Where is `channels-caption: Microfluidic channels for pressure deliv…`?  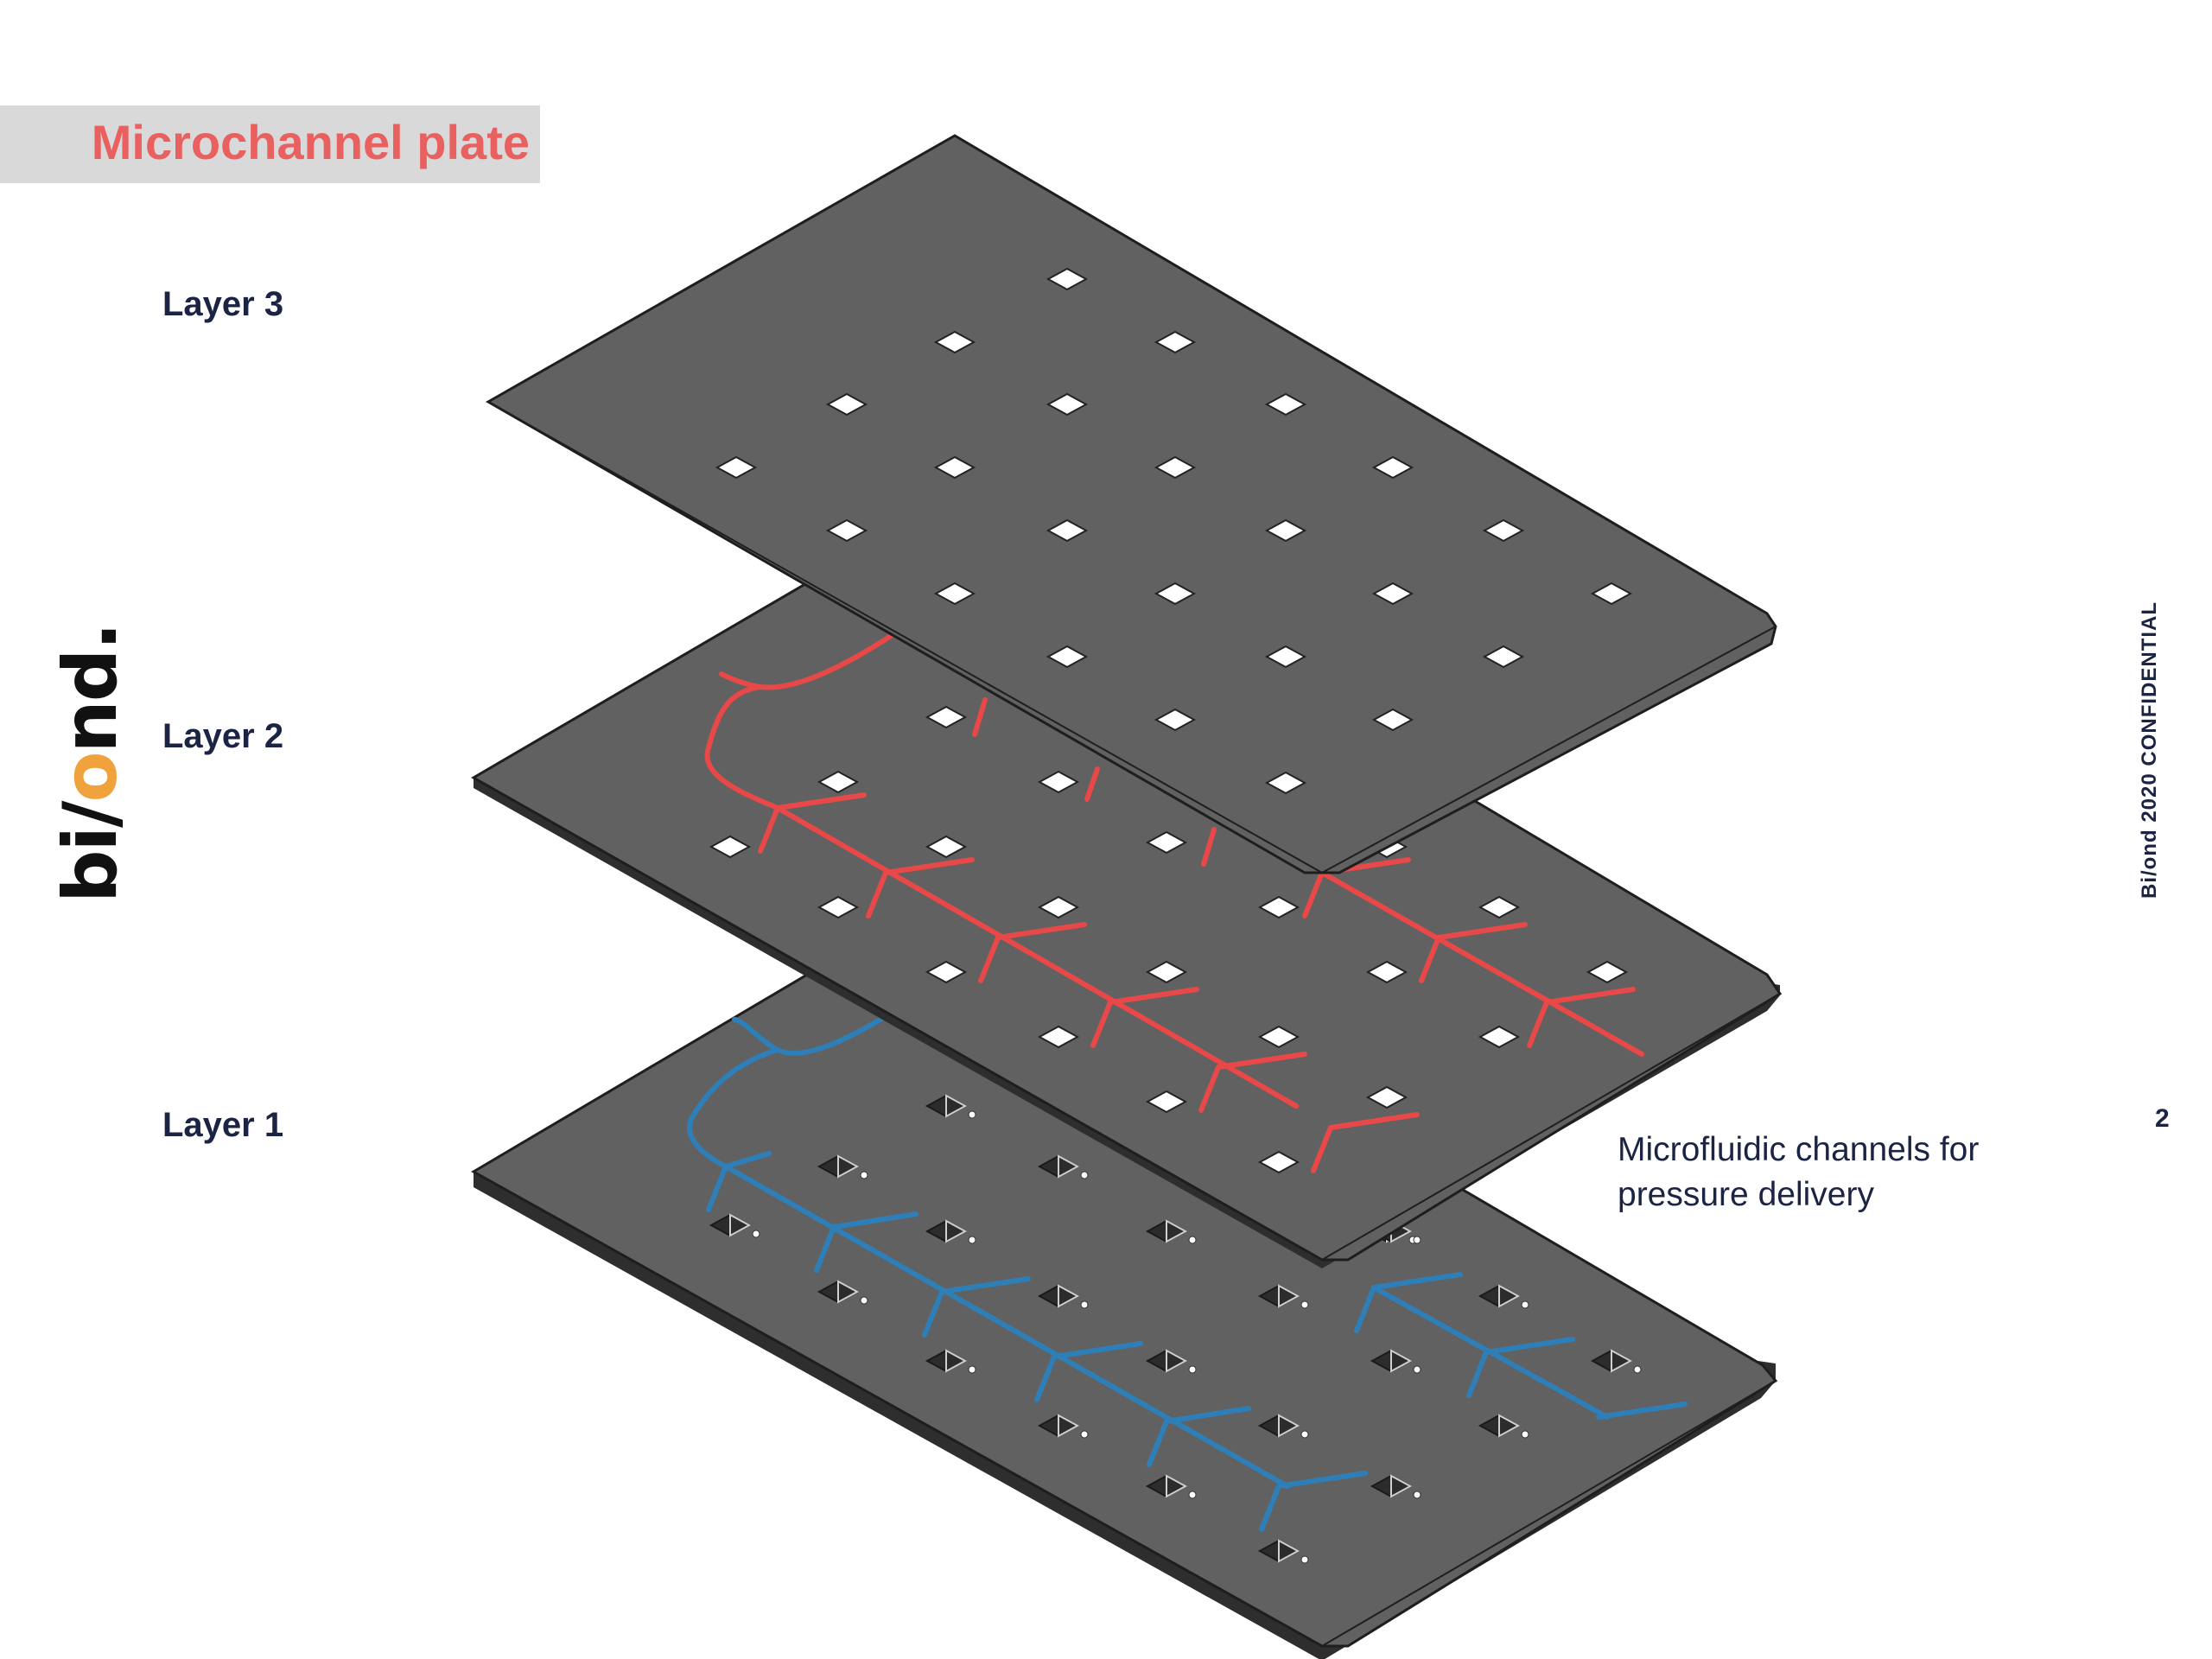 channels-caption: Microfluidic channels for pressure deliv… is located at coordinates (1799, 1172).